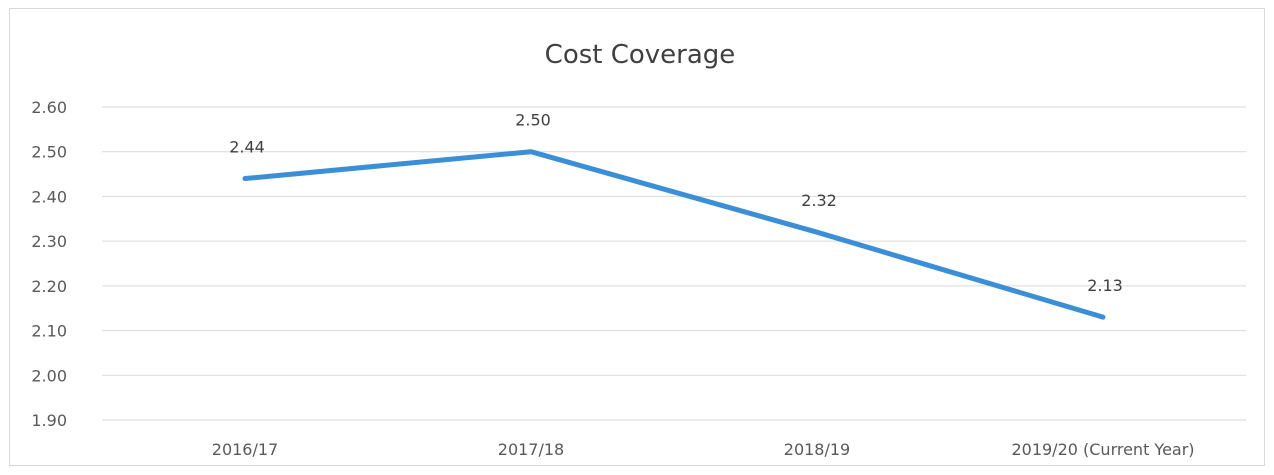 The image size is (1274, 475). Describe the element at coordinates (49, 420) in the screenshot. I see `y-tick-label: 1.90` at that location.